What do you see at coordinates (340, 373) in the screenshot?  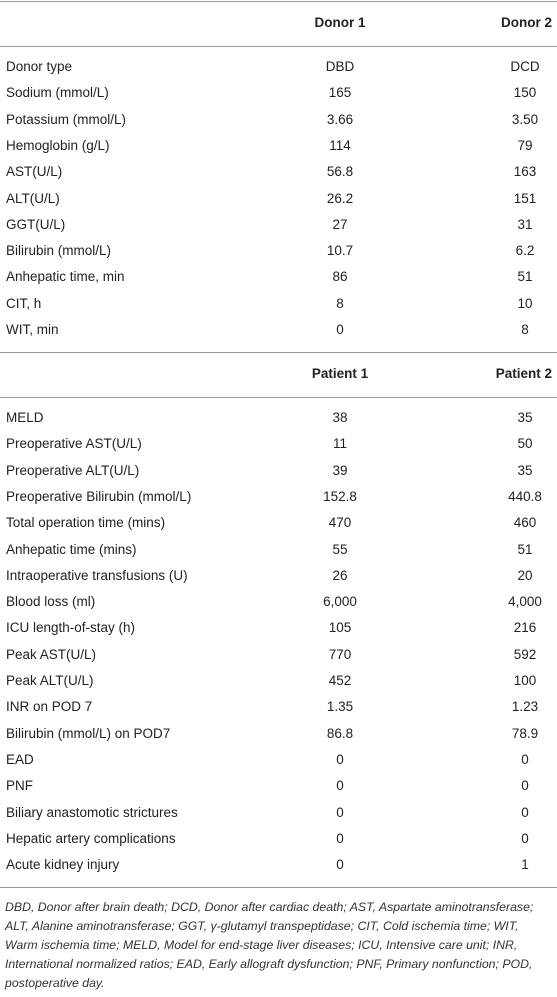 I see `column-header: Patient 1` at bounding box center [340, 373].